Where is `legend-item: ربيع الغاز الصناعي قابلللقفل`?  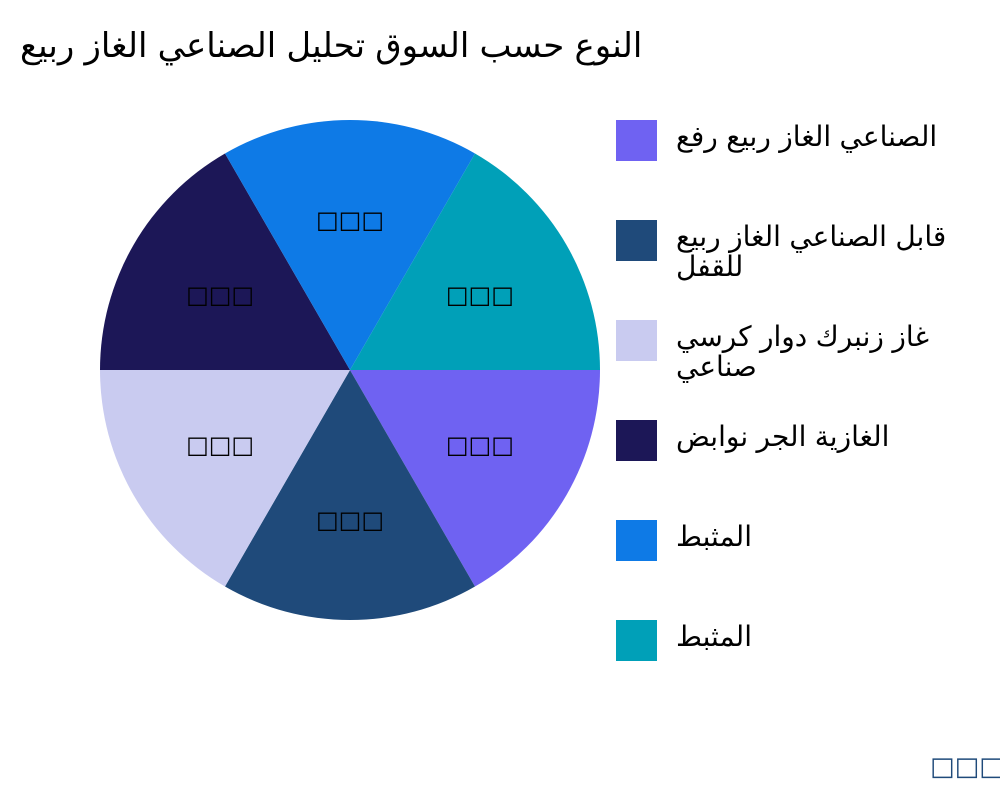
legend-item: ربيع الغاز الصناعي قابلللقفل is located at coordinates (808, 251).